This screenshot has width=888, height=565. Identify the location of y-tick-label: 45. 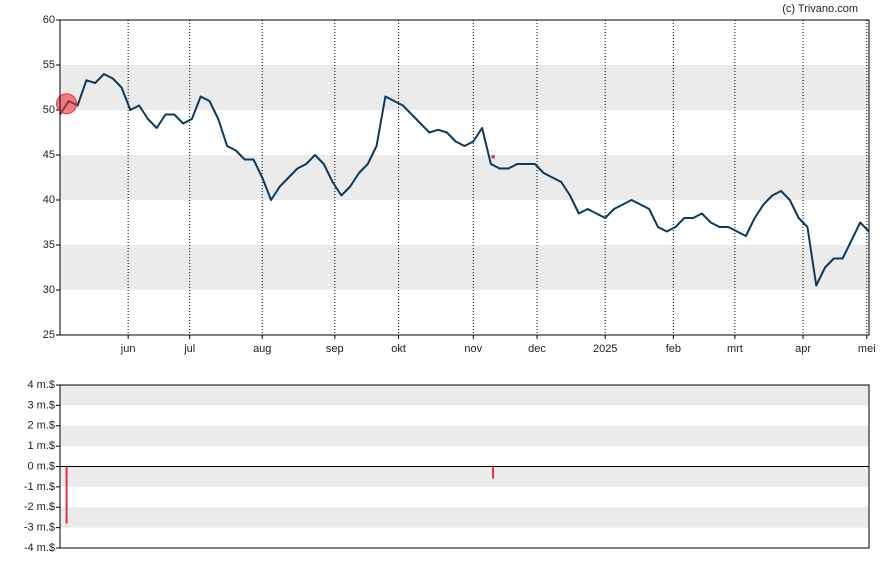
(49, 155).